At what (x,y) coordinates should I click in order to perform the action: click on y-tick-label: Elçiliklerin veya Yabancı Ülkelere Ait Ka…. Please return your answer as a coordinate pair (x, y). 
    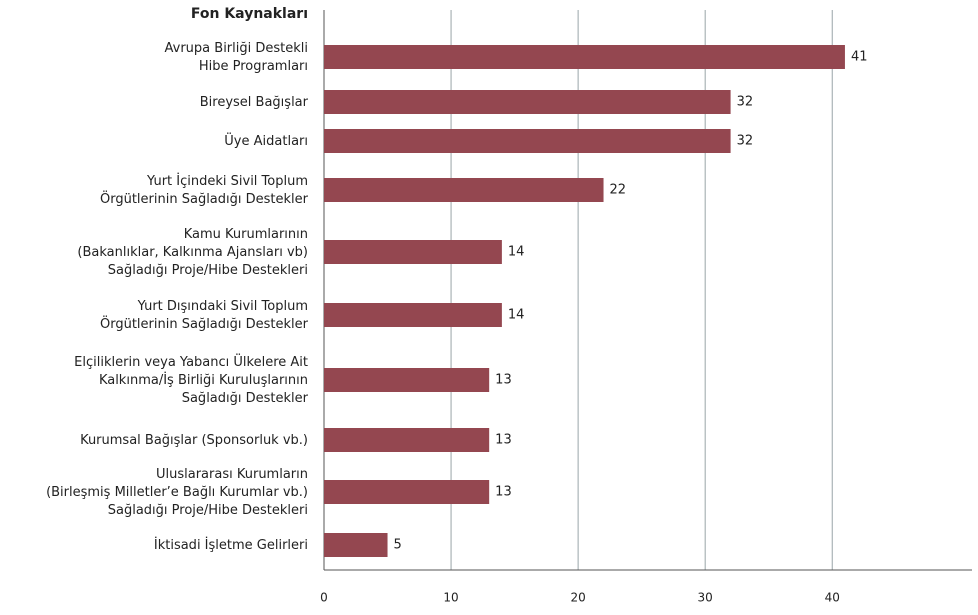
    Looking at the image, I should click on (191, 379).